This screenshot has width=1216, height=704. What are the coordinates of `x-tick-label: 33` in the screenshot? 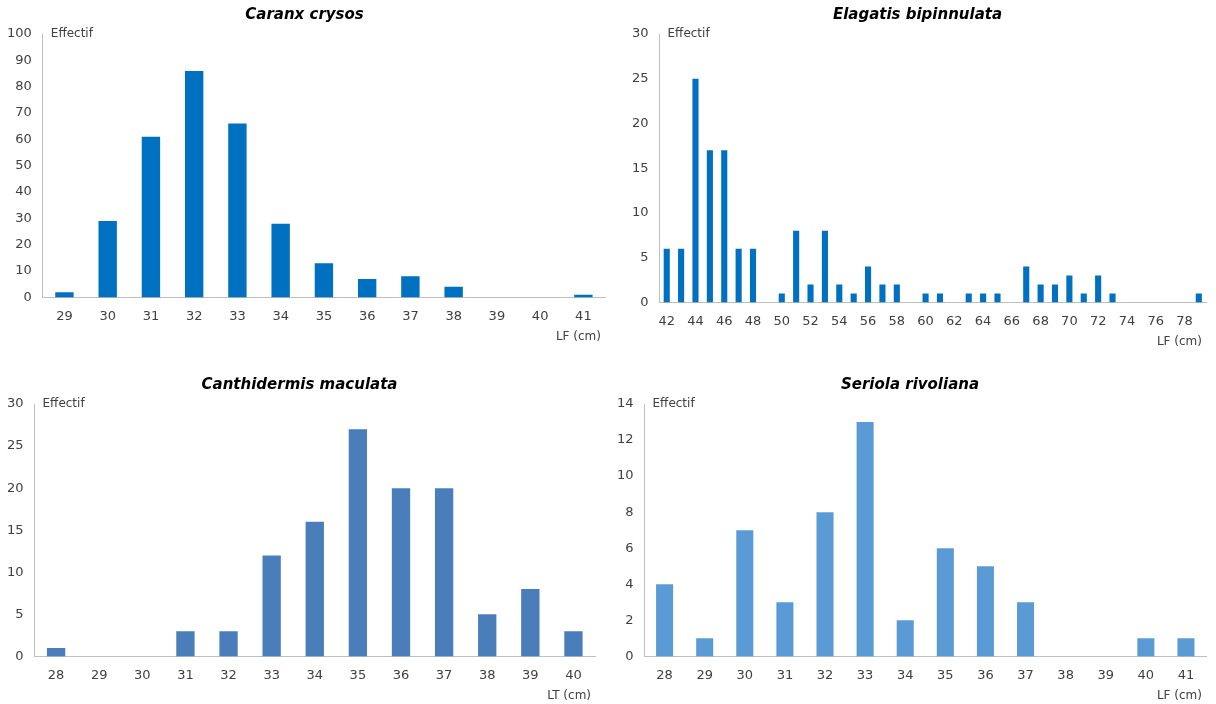 It's located at (271, 674).